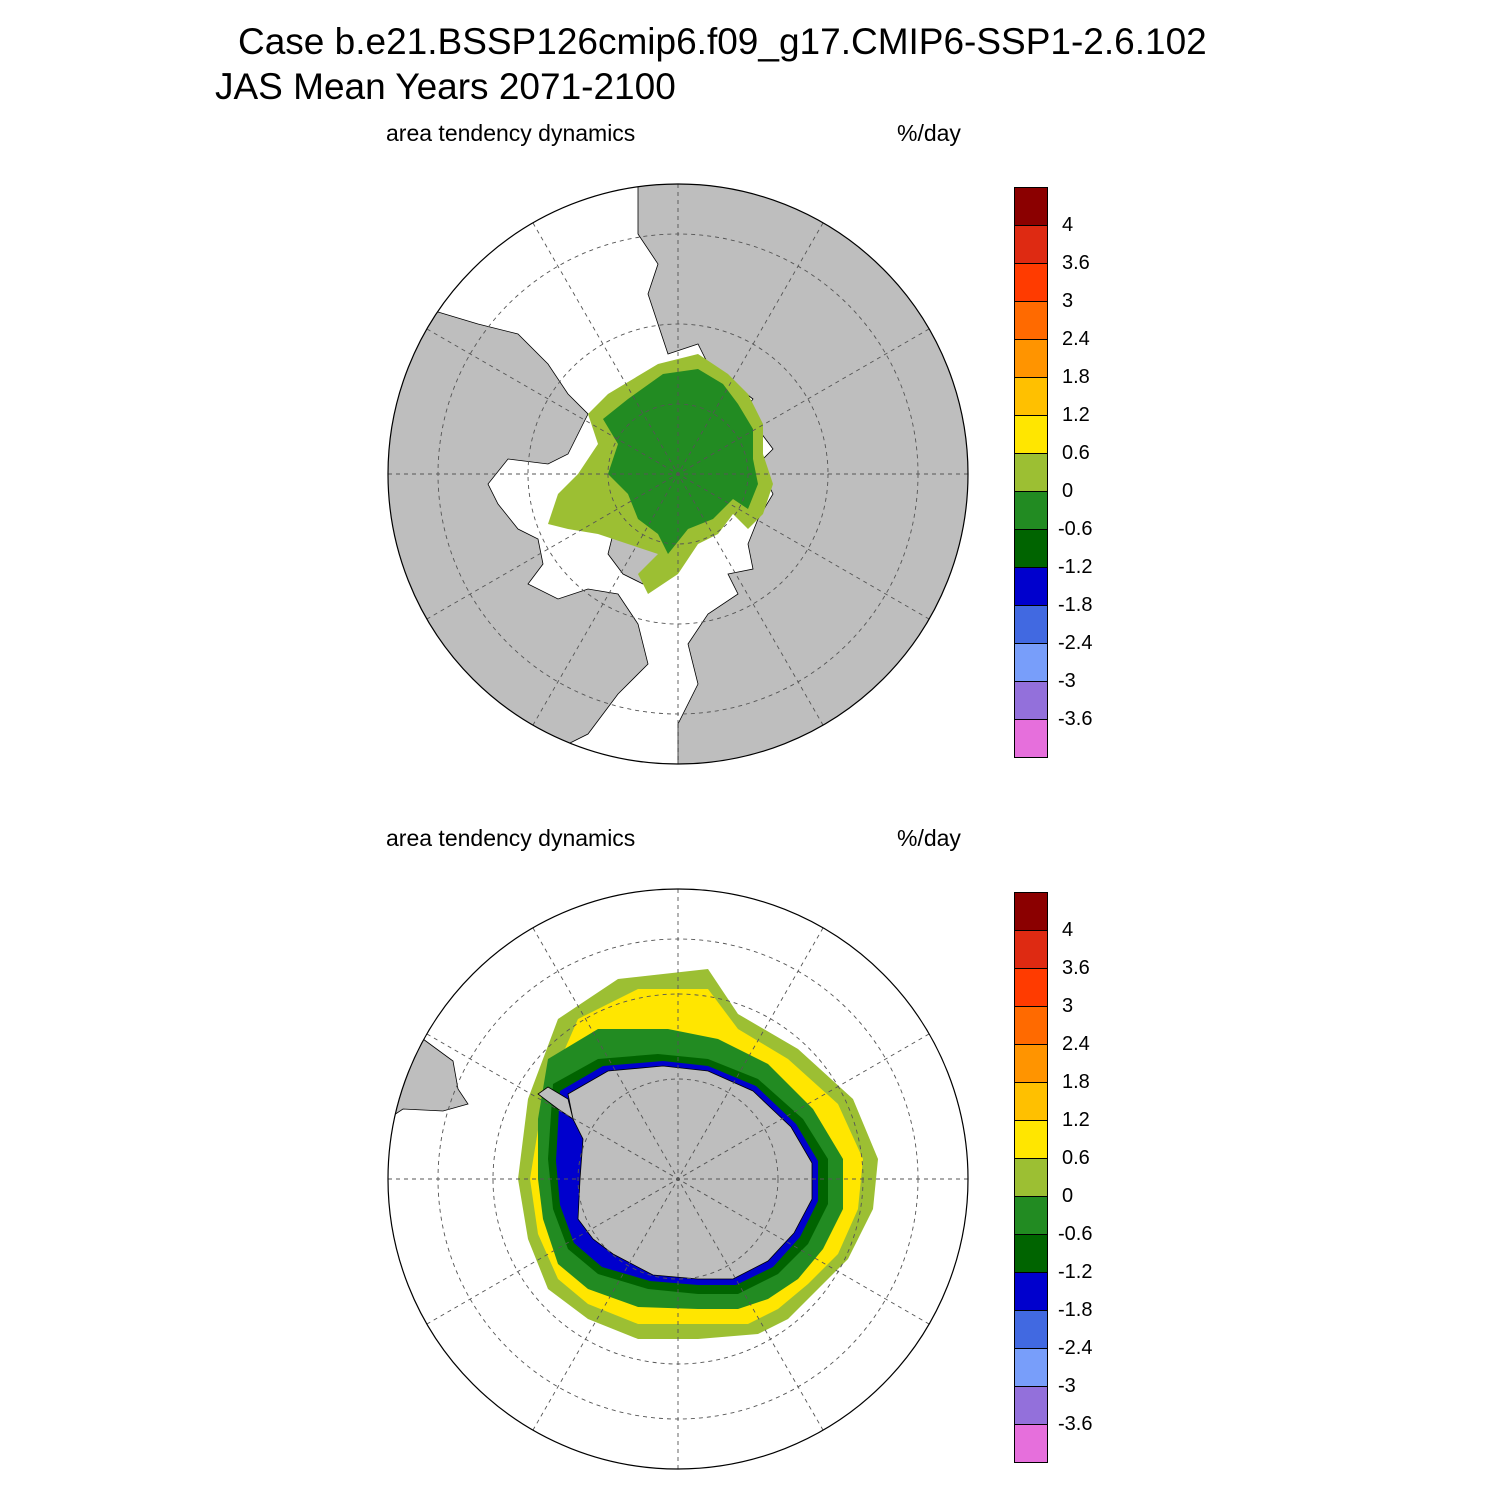  Describe the element at coordinates (1068, 225) in the screenshot. I see `north-colorbar-tick-label: 4` at that location.